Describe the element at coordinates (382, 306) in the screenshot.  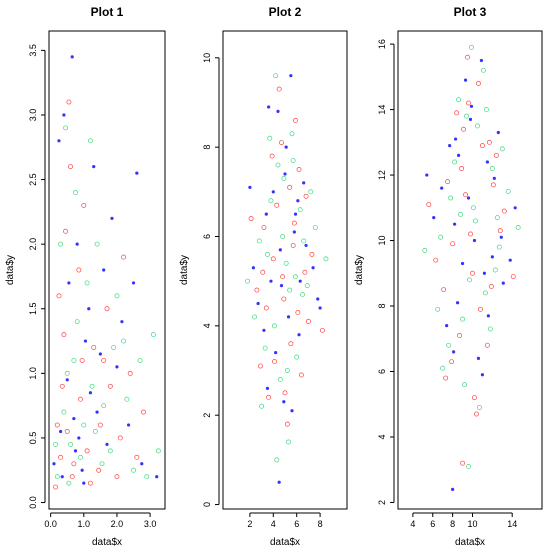
I see `y-tick-label: 8` at that location.